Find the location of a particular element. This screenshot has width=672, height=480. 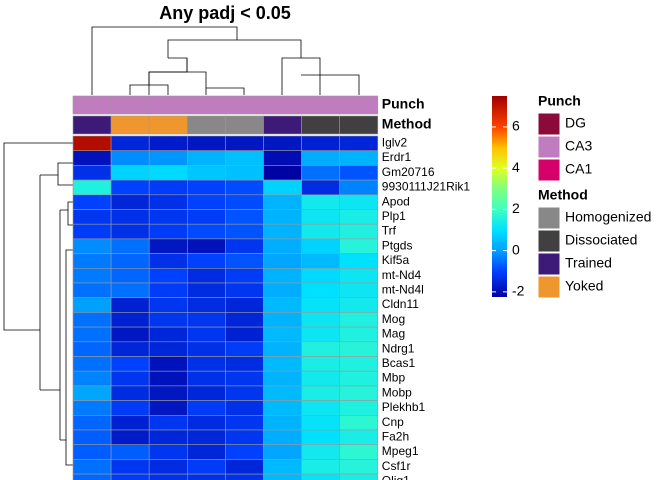

colorbar-tick-label: -2 is located at coordinates (518, 291).